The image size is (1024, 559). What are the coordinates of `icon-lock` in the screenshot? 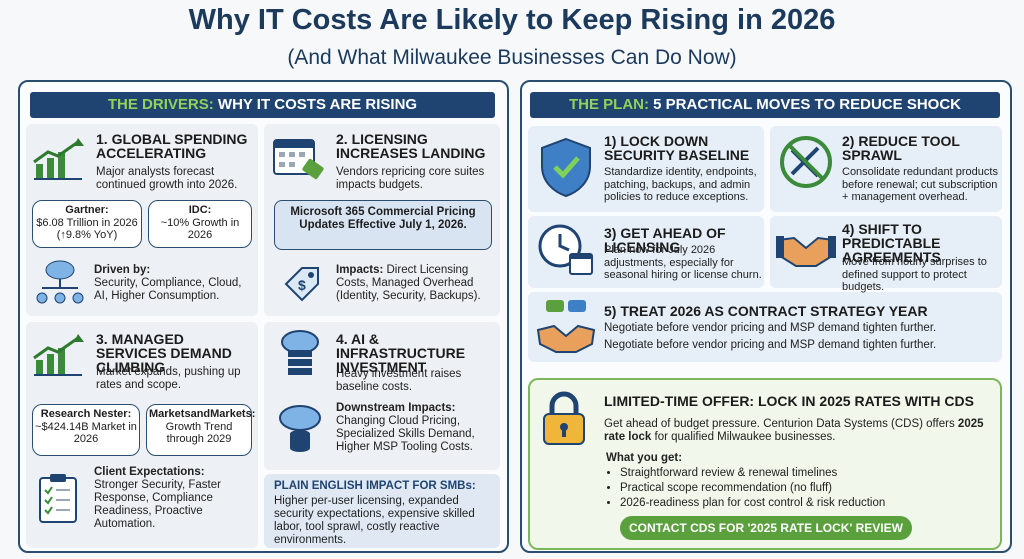 It's located at (564, 418).